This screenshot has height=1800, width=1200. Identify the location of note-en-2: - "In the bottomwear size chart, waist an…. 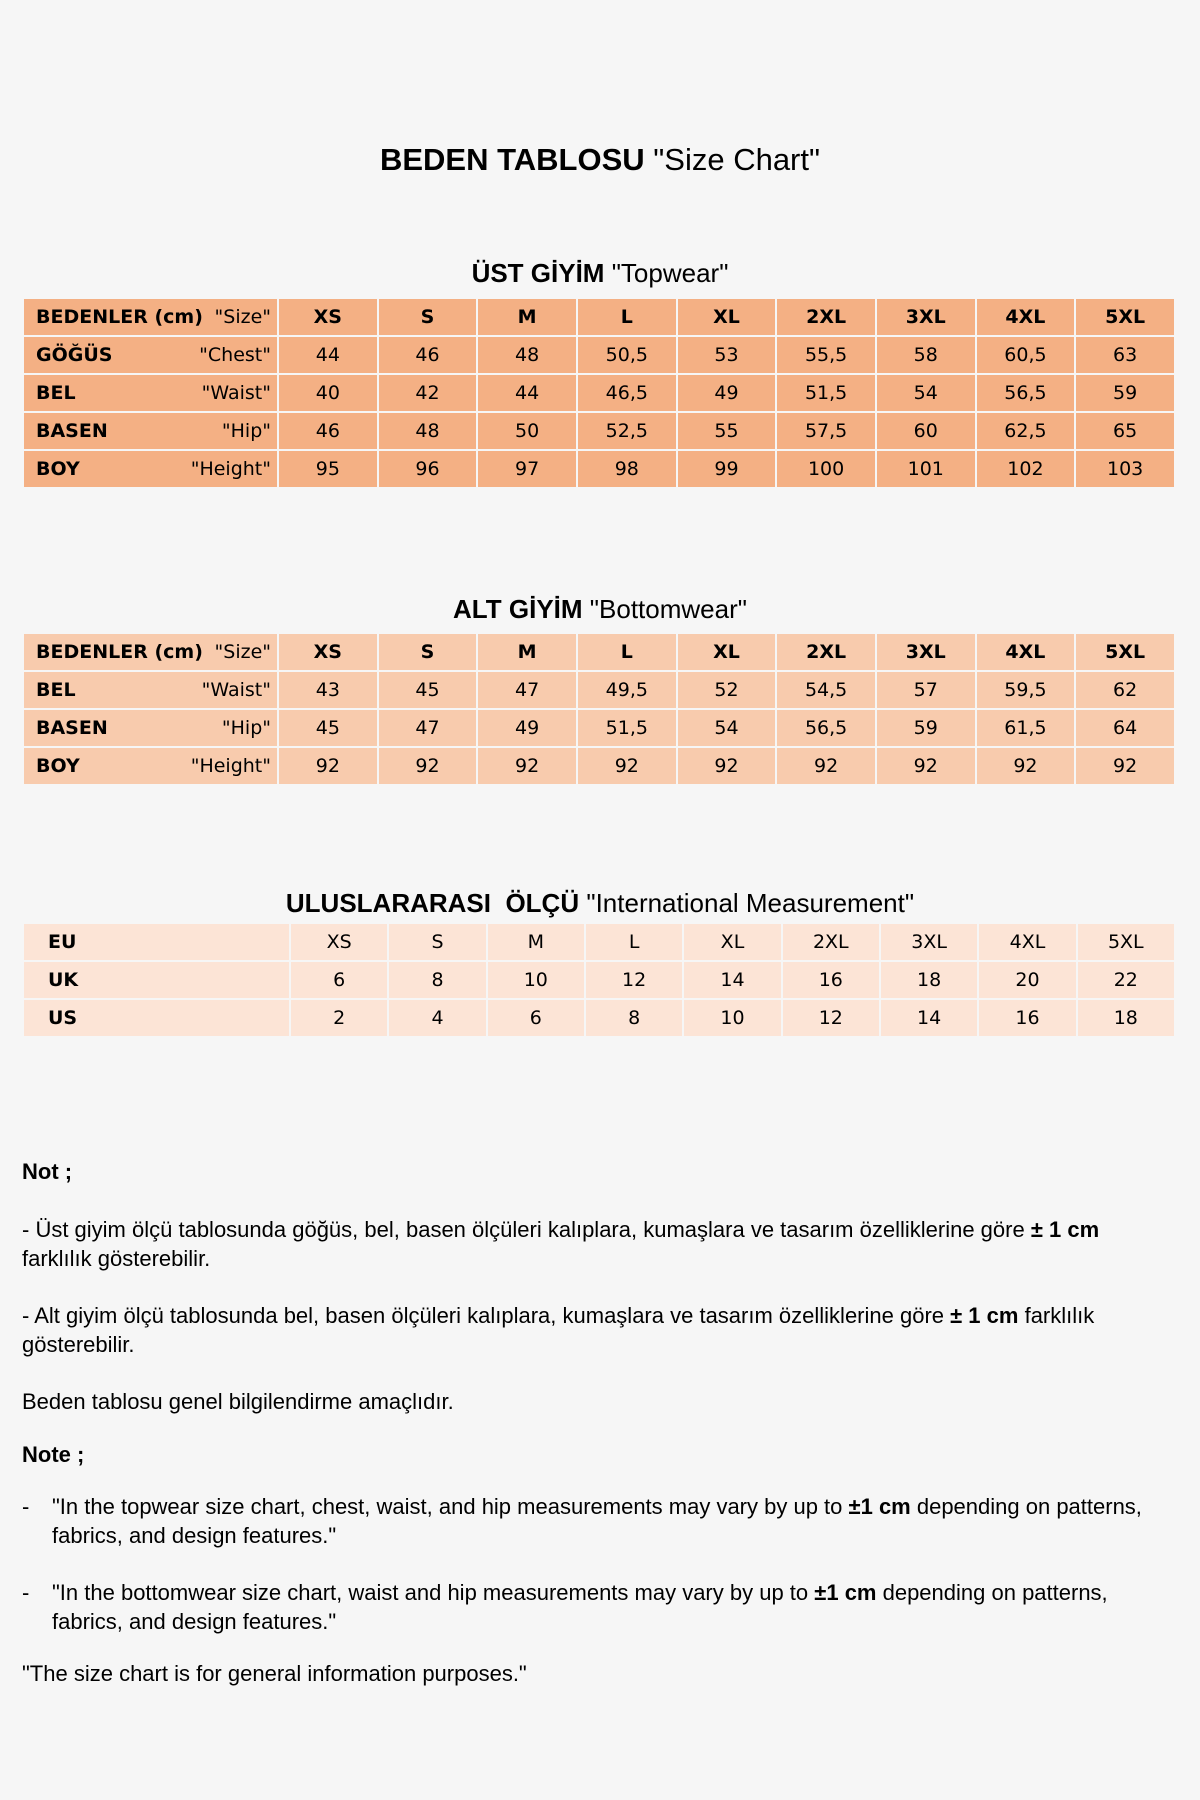
(565, 1607).